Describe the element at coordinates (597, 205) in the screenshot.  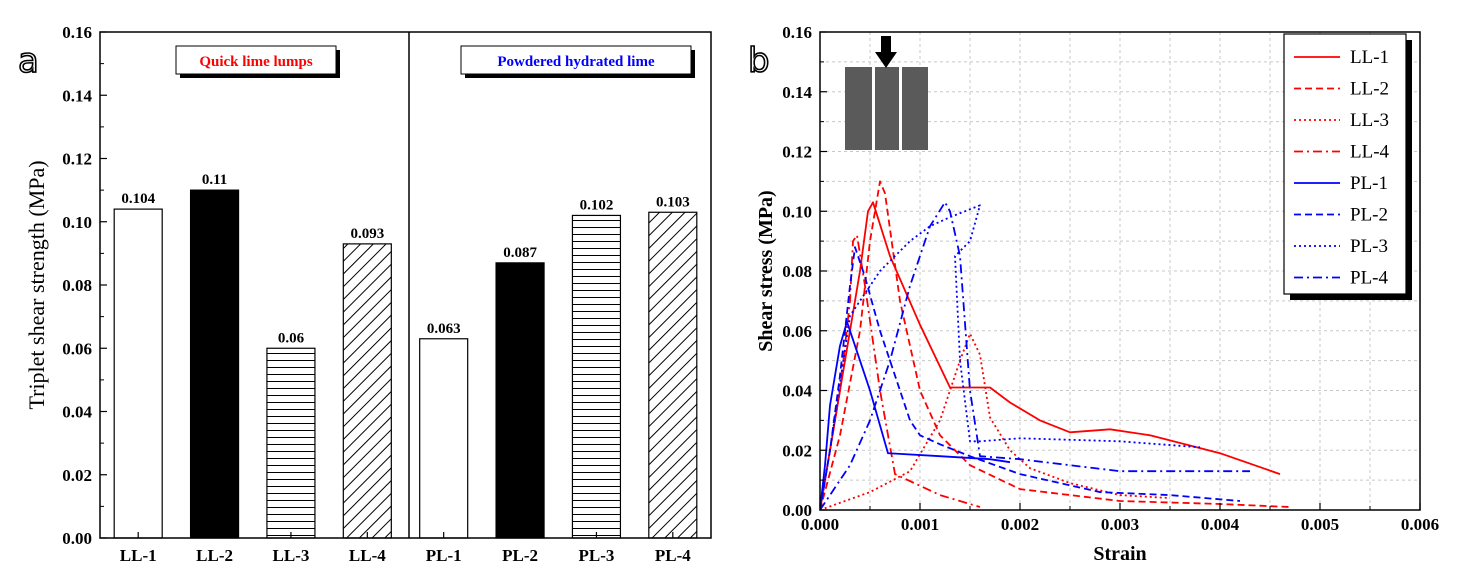
I see `value-label-pl-3: 0.102` at that location.